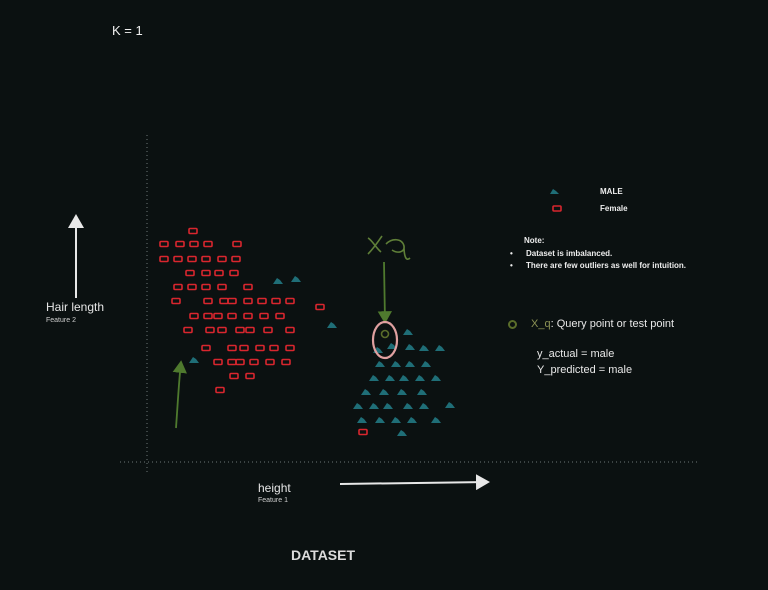 Image resolution: width=768 pixels, height=590 pixels. Describe the element at coordinates (541, 324) in the screenshot. I see `query-label-prefix: X_q` at that location.